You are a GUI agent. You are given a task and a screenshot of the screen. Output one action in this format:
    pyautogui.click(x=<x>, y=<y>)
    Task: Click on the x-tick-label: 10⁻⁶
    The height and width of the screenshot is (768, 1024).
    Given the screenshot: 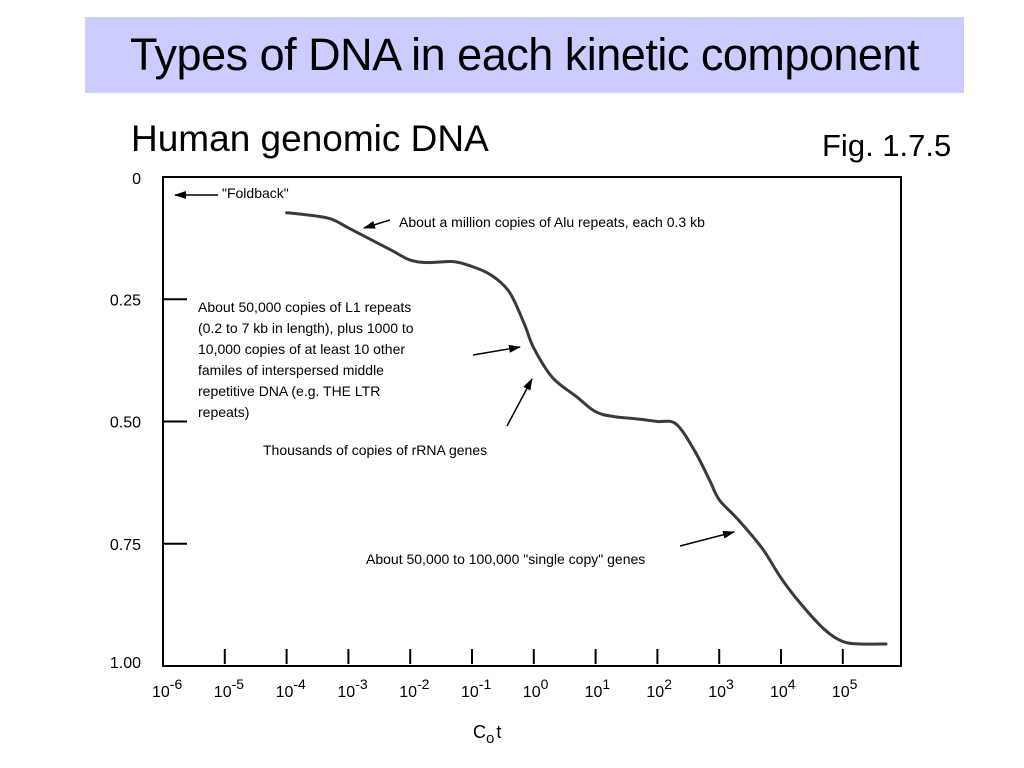 What is the action you would take?
    pyautogui.click(x=167, y=688)
    